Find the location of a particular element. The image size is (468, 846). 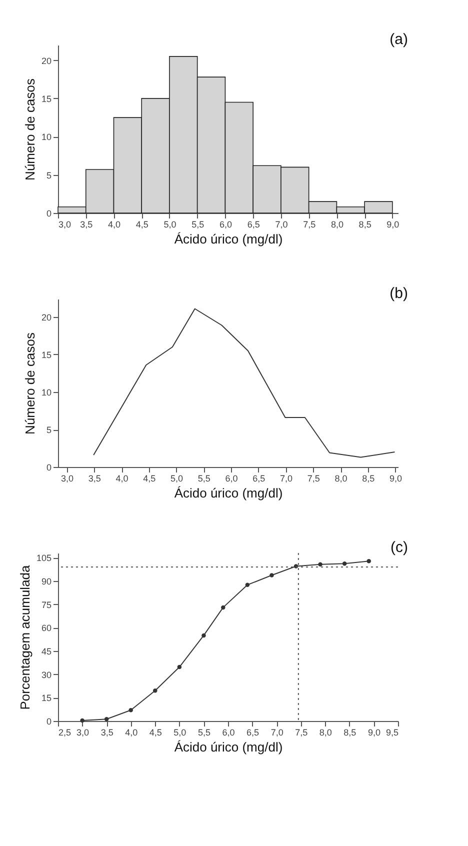

annotation: (a) is located at coordinates (399, 39).